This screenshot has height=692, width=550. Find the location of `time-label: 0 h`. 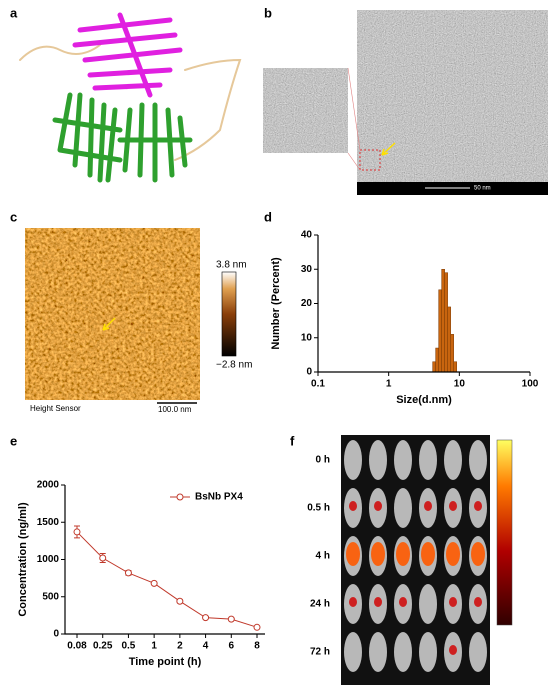

time-label: 0 h is located at coordinates (323, 460).